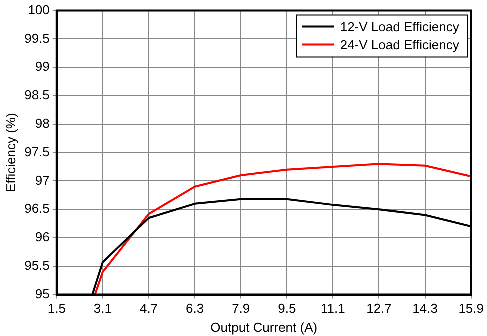 The width and height of the screenshot is (487, 336). I want to click on x-tick-label: 11.1, so click(333, 308).